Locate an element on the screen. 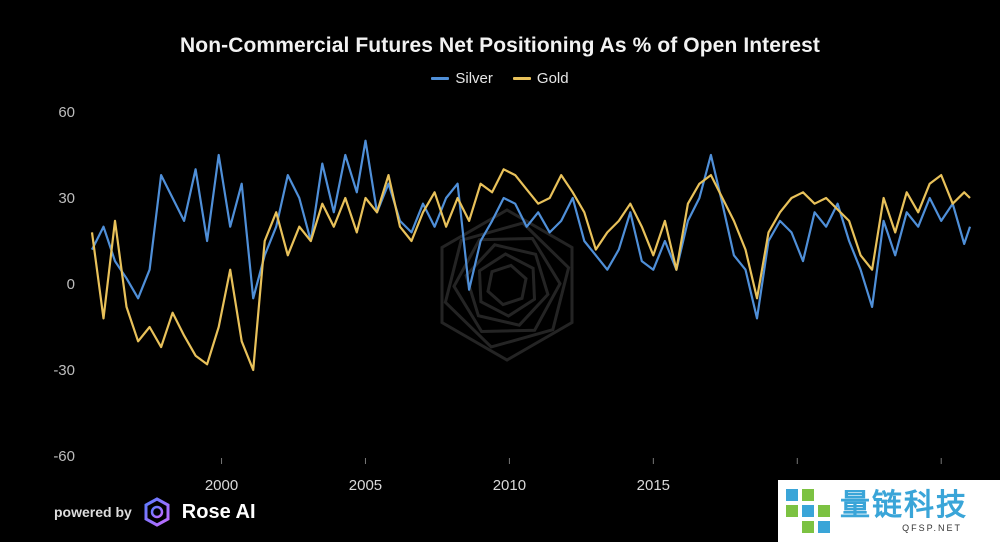  y-tick-label: -60 is located at coordinates (64, 456).